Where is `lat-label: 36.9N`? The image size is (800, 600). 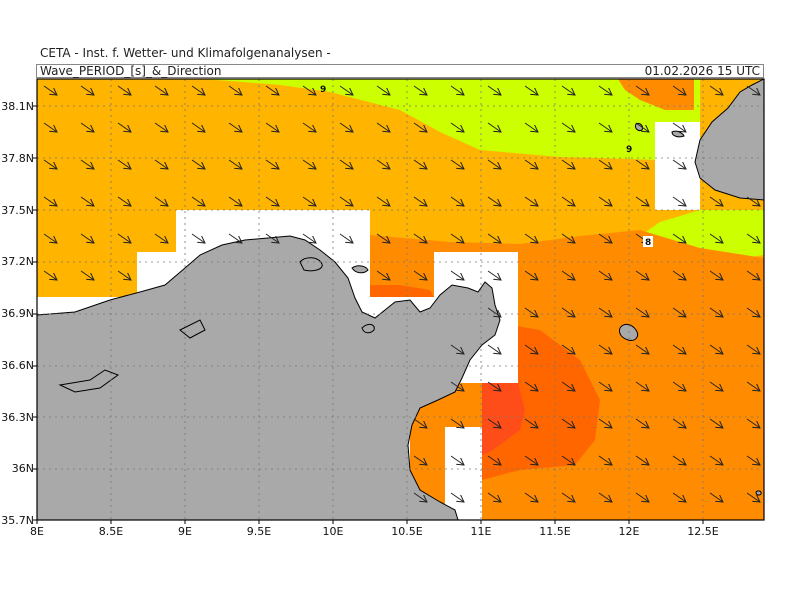
lat-label: 36.9N is located at coordinates (17, 313).